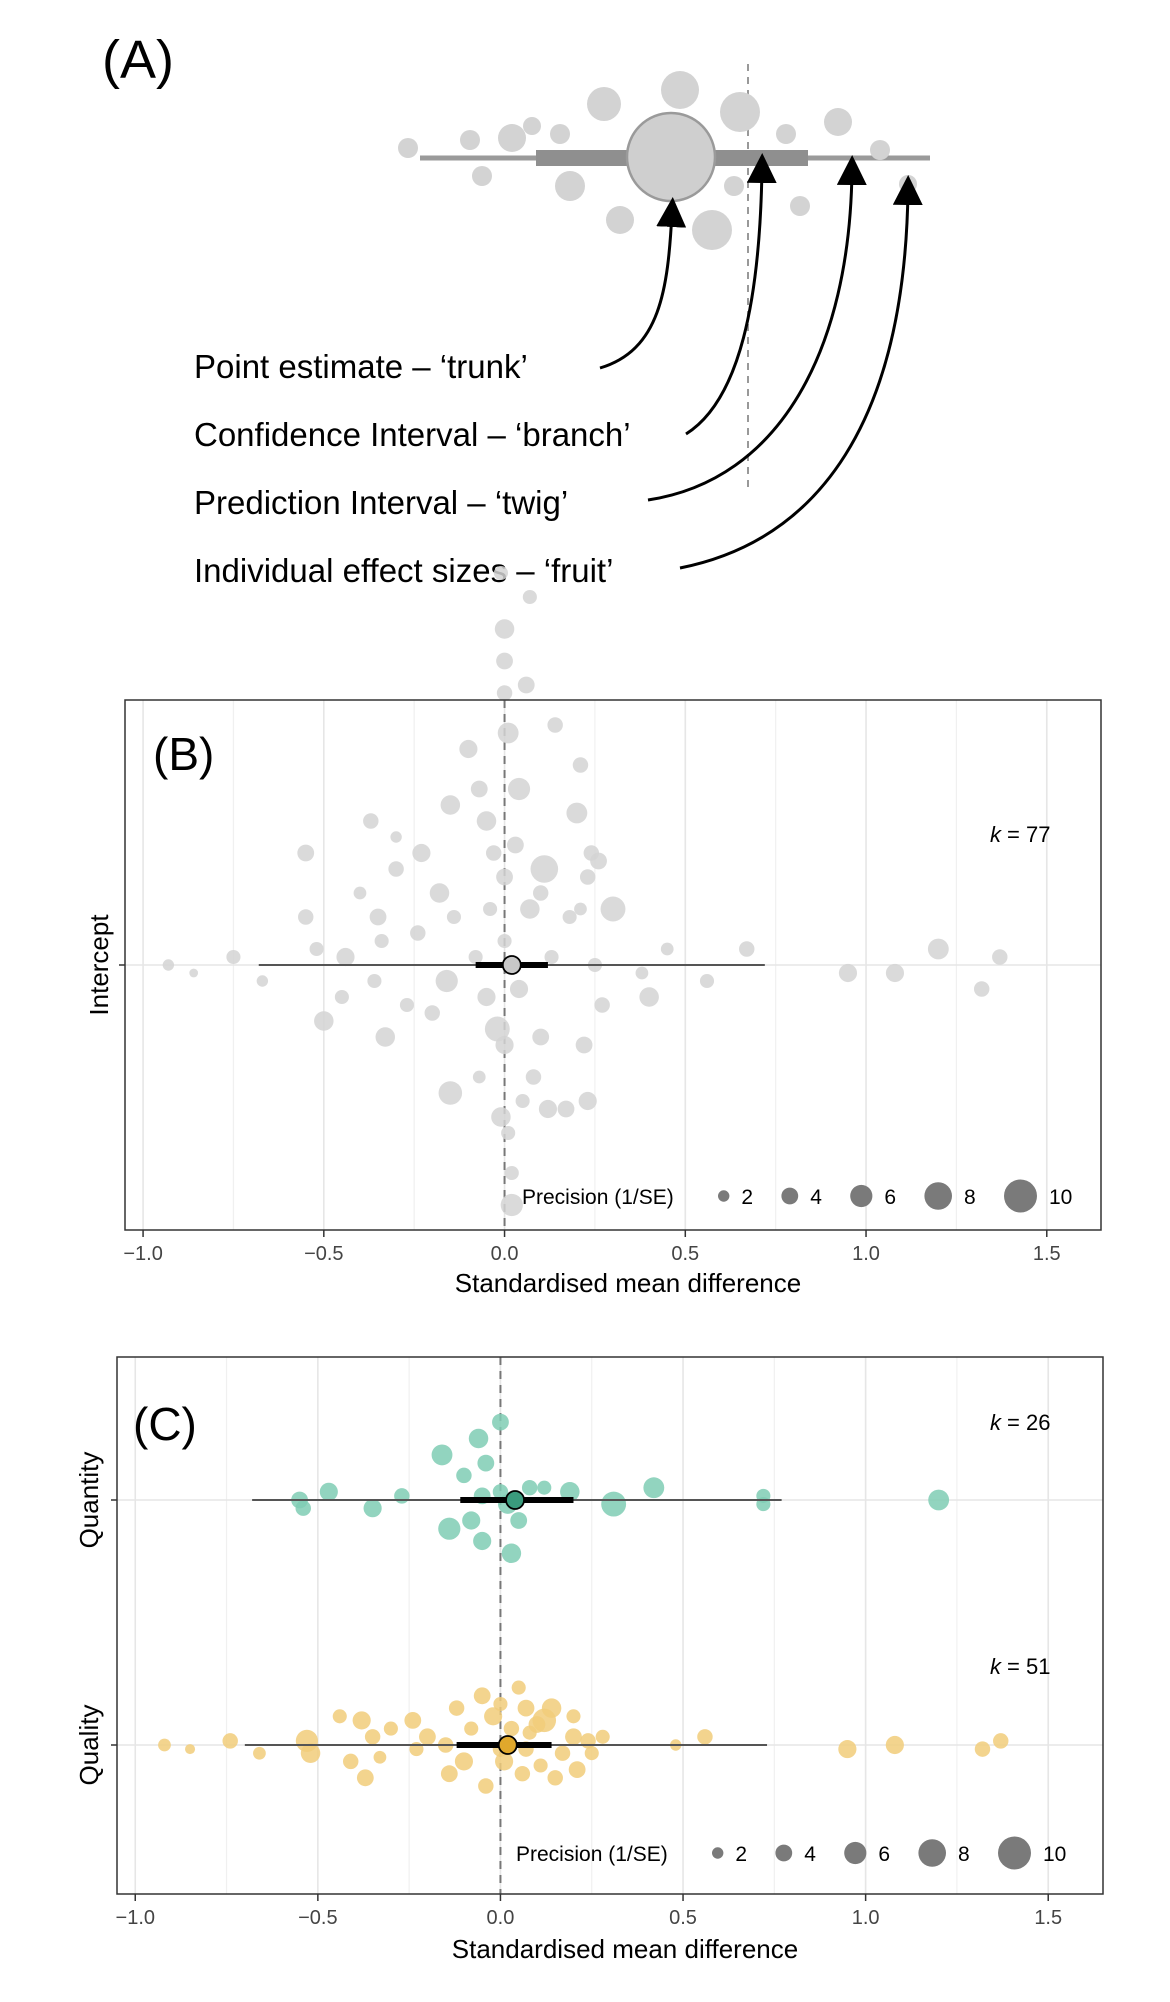 Image resolution: width=1170 pixels, height=2002 pixels. What do you see at coordinates (1020, 1422) in the screenshot?
I see `k-label: k = 26` at bounding box center [1020, 1422].